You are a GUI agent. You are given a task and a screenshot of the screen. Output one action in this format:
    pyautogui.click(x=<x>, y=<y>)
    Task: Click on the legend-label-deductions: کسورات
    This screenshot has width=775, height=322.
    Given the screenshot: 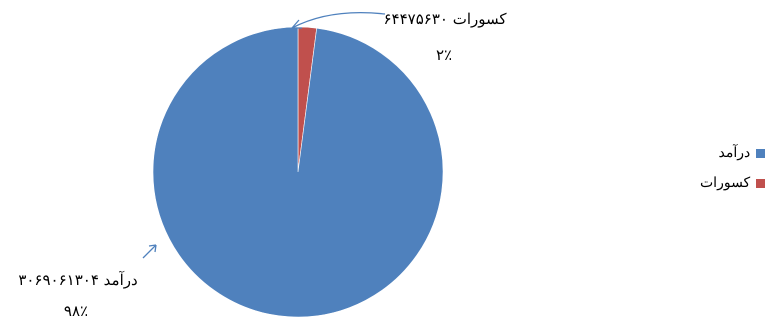 What is the action you would take?
    pyautogui.click(x=725, y=183)
    